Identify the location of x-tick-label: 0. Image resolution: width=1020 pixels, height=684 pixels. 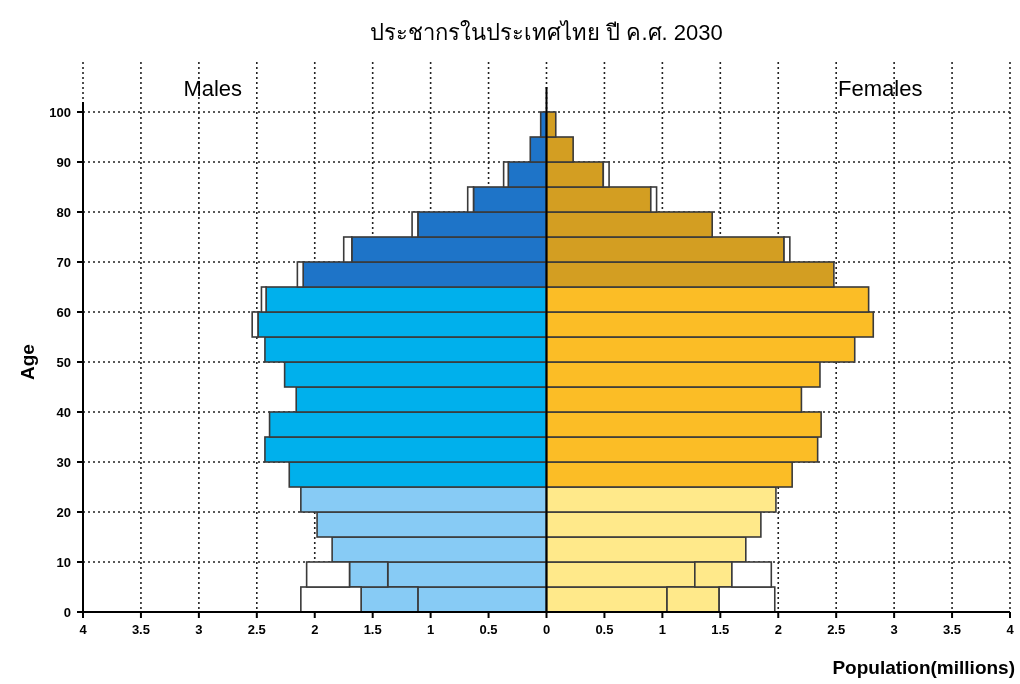
(546, 629).